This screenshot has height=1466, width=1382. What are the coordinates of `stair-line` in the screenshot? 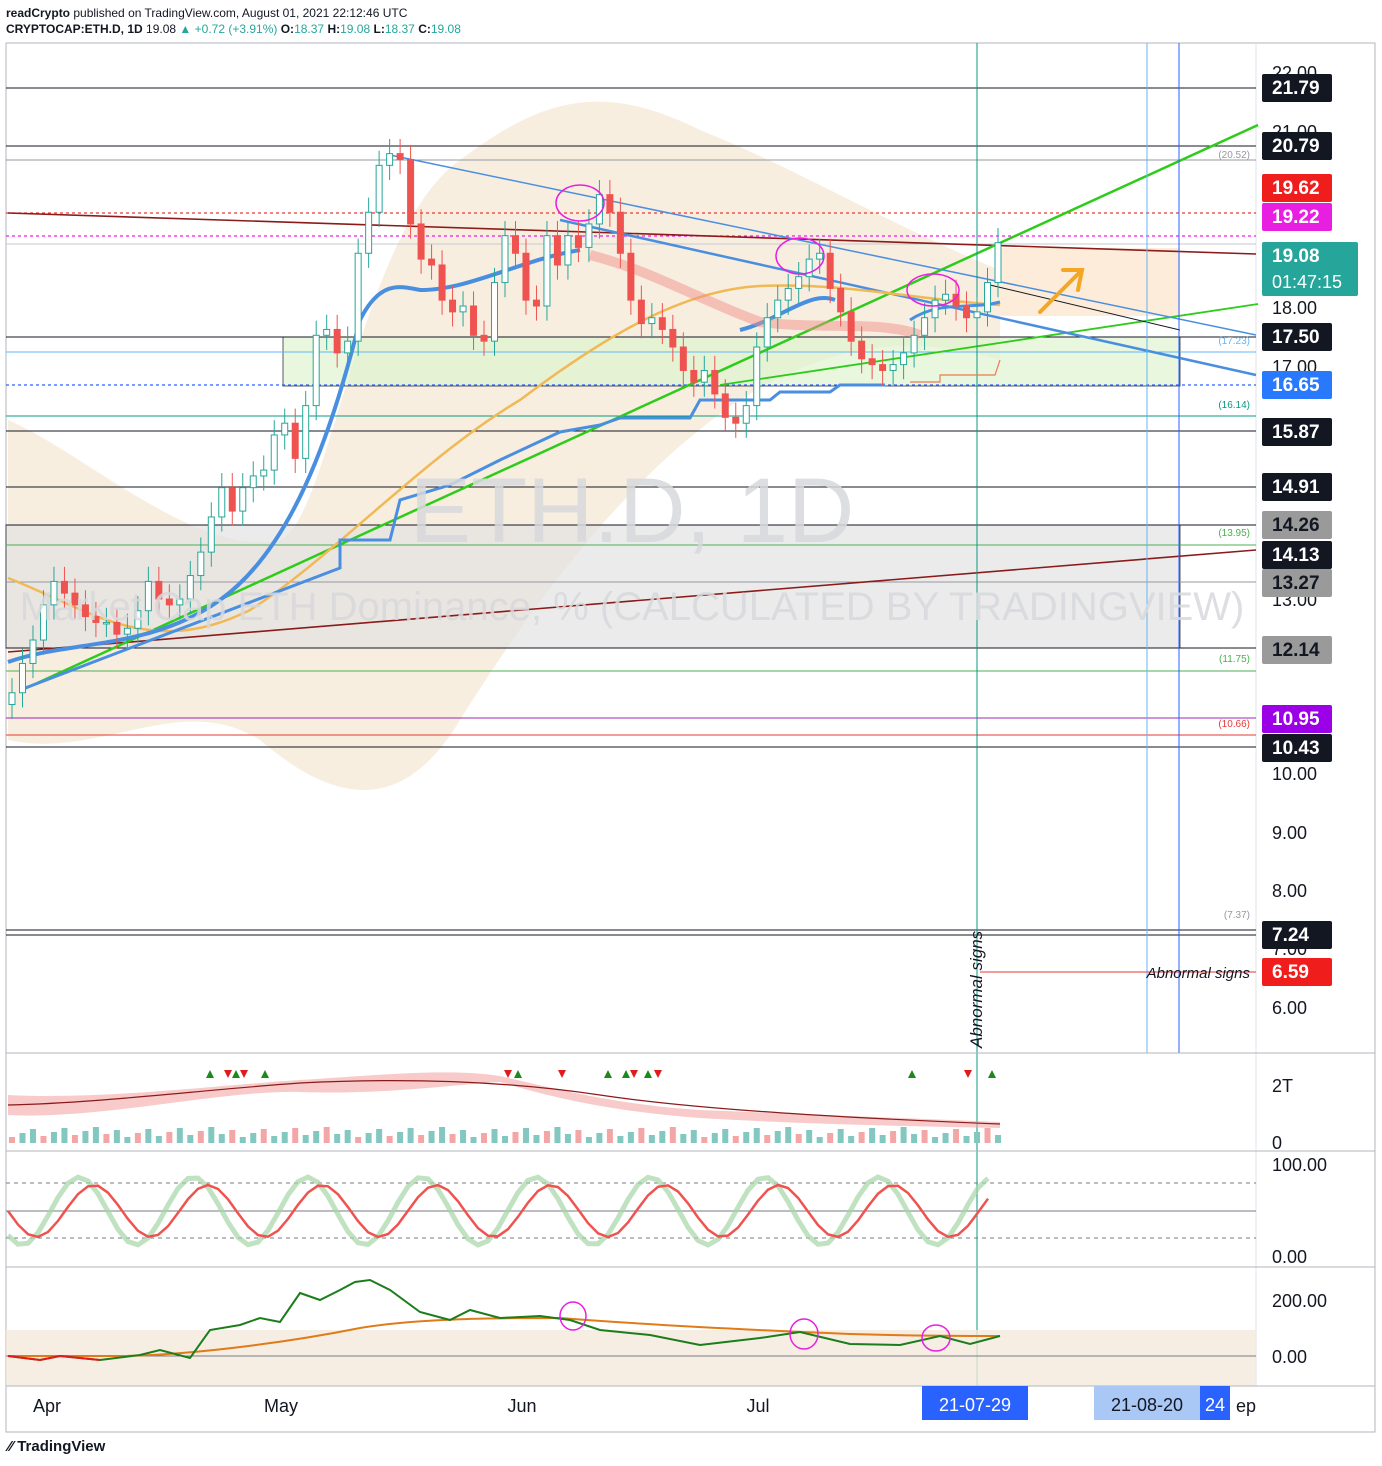 It's located at (452, 537).